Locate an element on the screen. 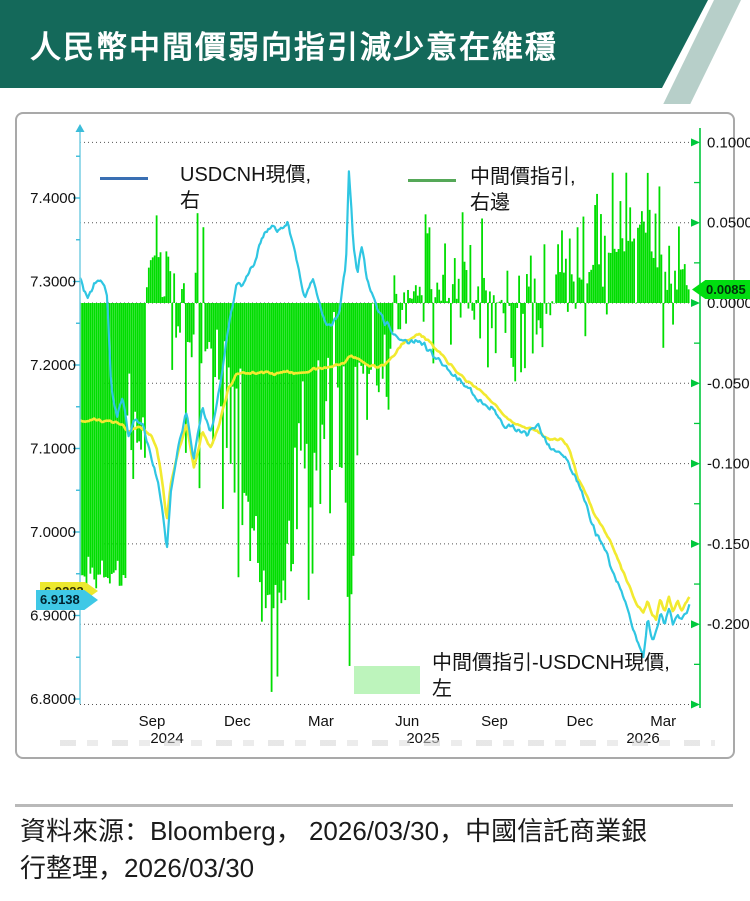 The width and height of the screenshot is (750, 901). legend-diff-label: 中間價指引-USDCNH現價, is located at coordinates (551, 663).